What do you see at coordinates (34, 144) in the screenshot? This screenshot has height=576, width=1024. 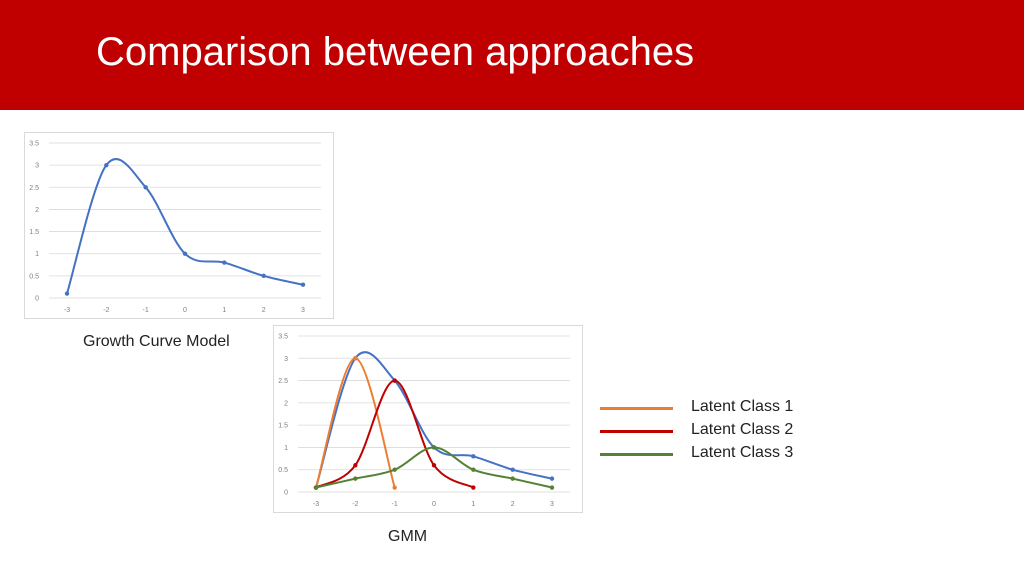 I see `growth-curve-ytick-label: 3.5` at bounding box center [34, 144].